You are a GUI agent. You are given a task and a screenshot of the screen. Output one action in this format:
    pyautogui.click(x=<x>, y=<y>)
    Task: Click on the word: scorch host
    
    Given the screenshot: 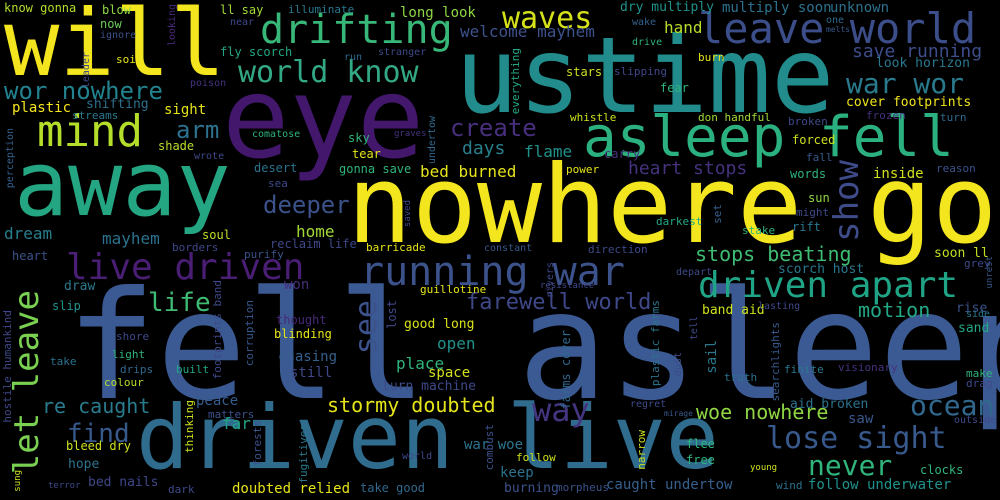 What is the action you would take?
    pyautogui.click(x=821, y=269)
    